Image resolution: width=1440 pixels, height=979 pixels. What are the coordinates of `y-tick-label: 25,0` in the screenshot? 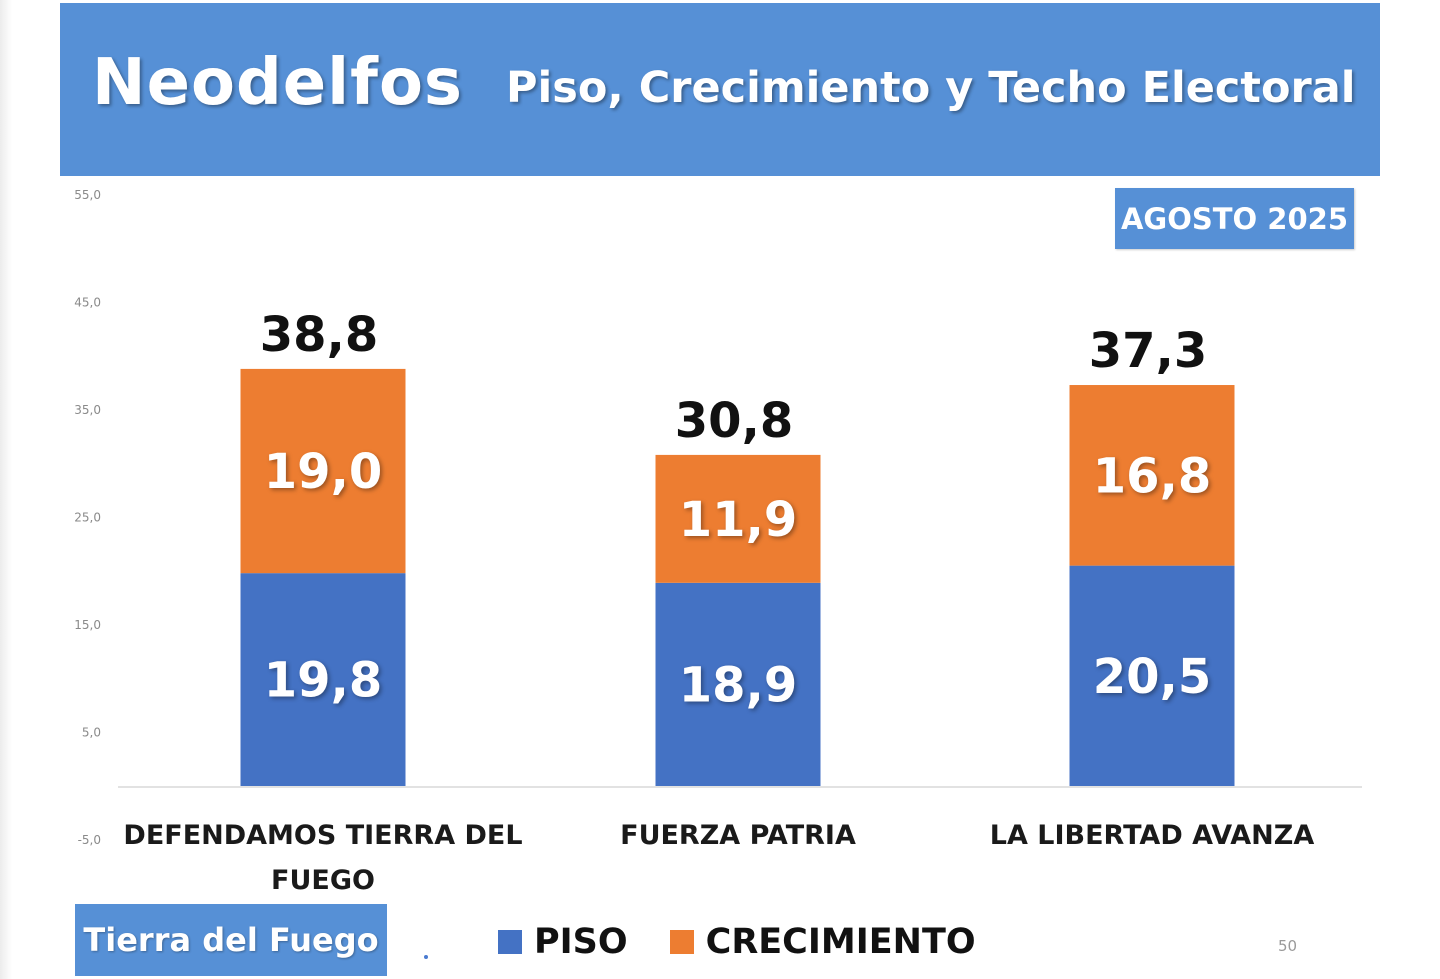 It's located at (87, 517).